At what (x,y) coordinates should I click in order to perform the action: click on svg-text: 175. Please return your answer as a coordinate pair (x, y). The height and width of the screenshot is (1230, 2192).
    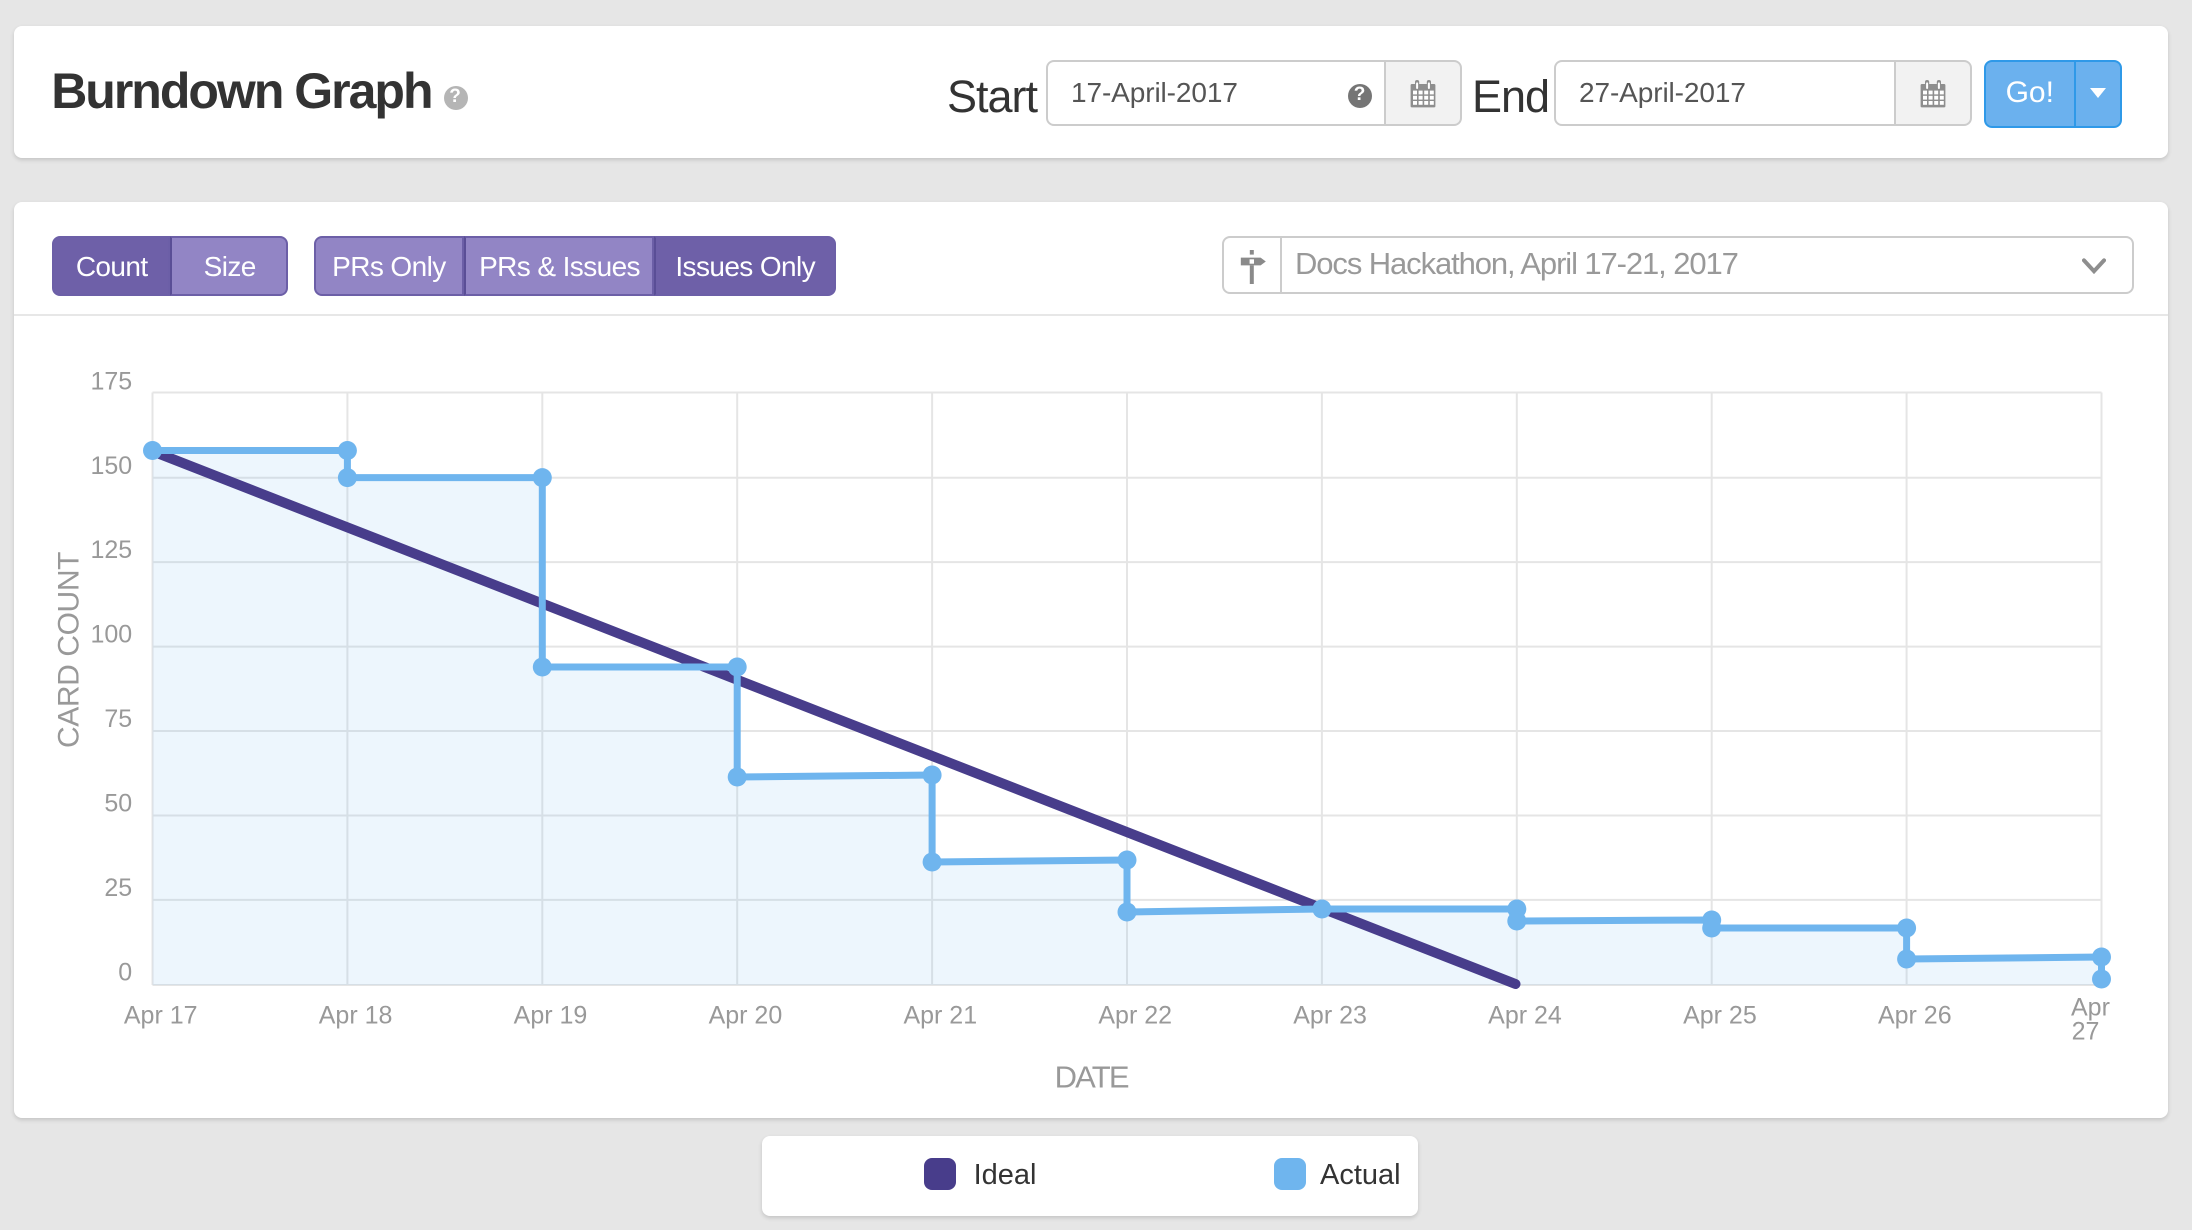
    Looking at the image, I should click on (110, 381).